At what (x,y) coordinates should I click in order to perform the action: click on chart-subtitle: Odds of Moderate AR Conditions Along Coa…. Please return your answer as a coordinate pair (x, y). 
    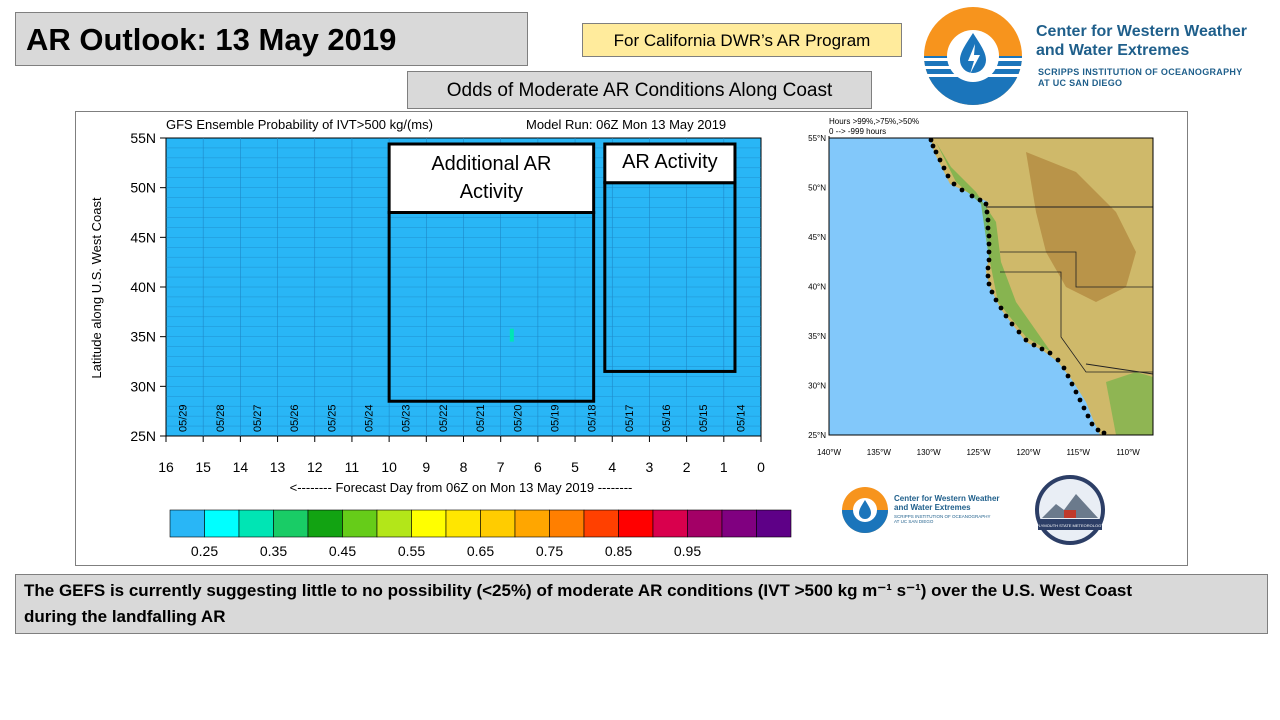
    Looking at the image, I should click on (639, 90).